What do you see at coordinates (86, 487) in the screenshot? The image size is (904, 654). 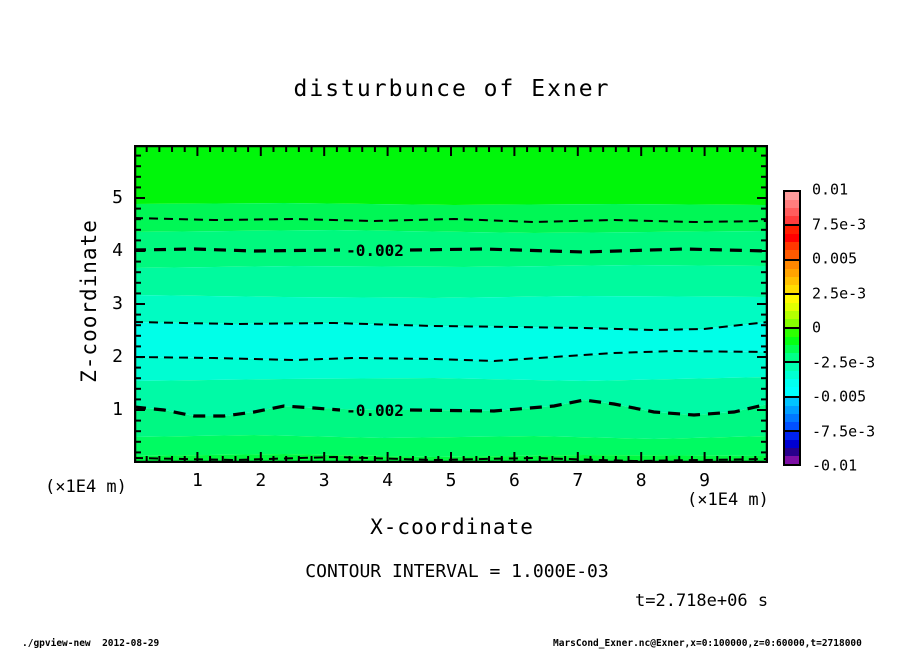 I see `z-axis-unit: (×1E4 m)` at bounding box center [86, 487].